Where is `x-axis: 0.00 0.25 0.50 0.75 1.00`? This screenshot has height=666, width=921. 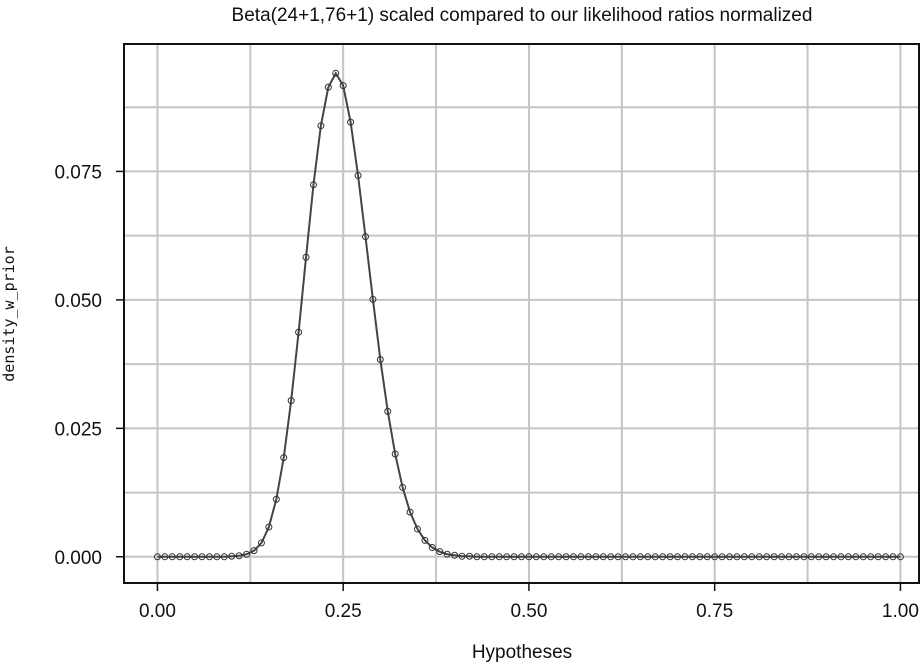 x-axis: 0.00 0.25 0.50 0.75 1.00 is located at coordinates (529, 602).